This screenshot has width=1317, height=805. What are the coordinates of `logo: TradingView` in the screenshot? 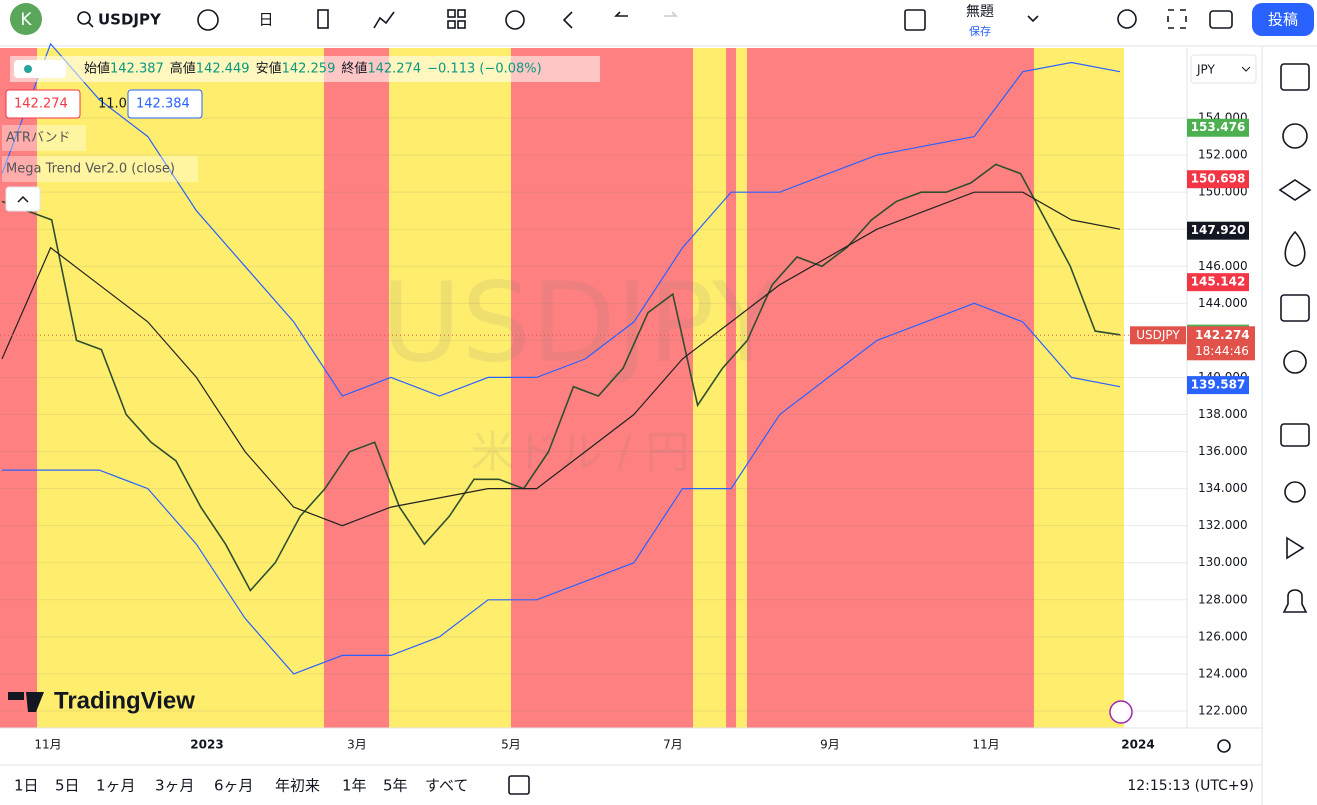 It's located at (124, 700).